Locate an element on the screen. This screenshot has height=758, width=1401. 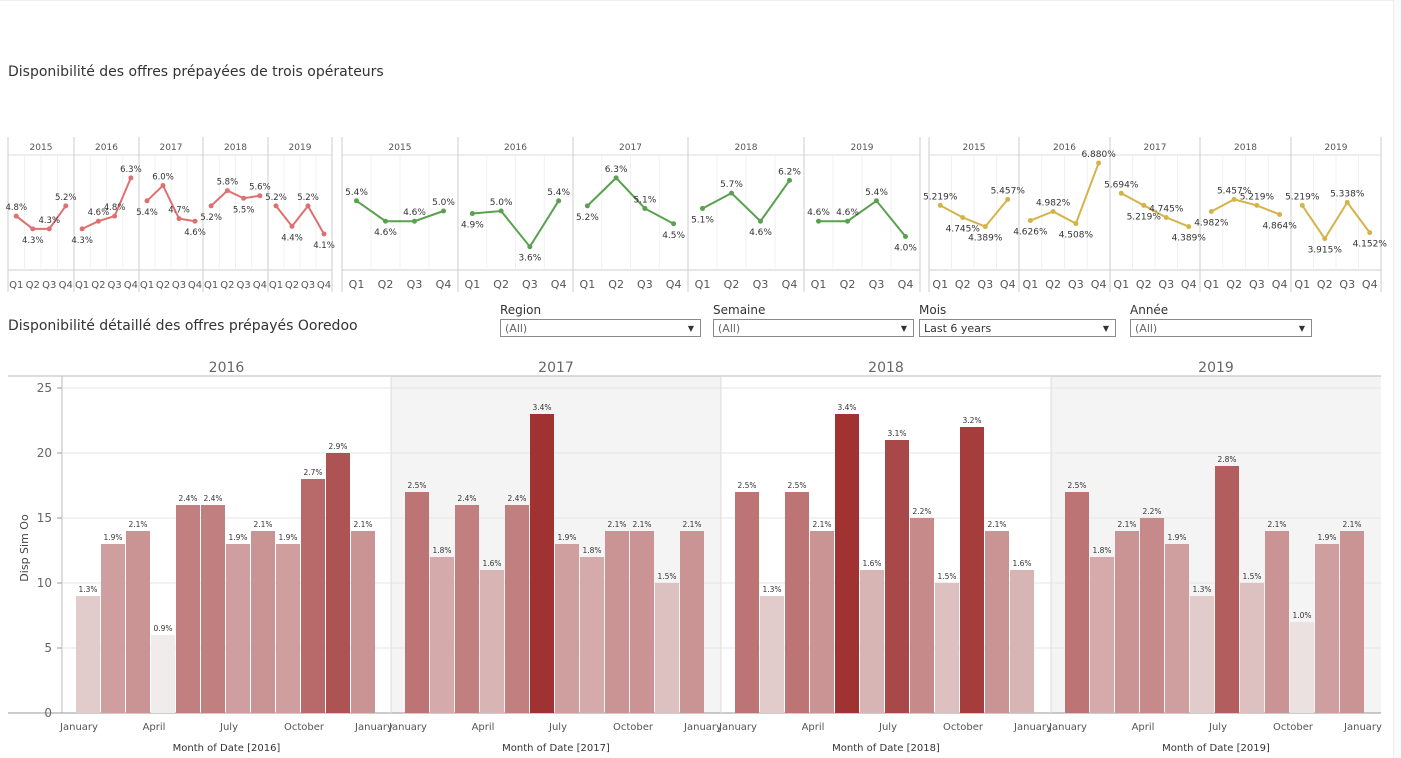
data-label: 4.508% is located at coordinates (1076, 236).